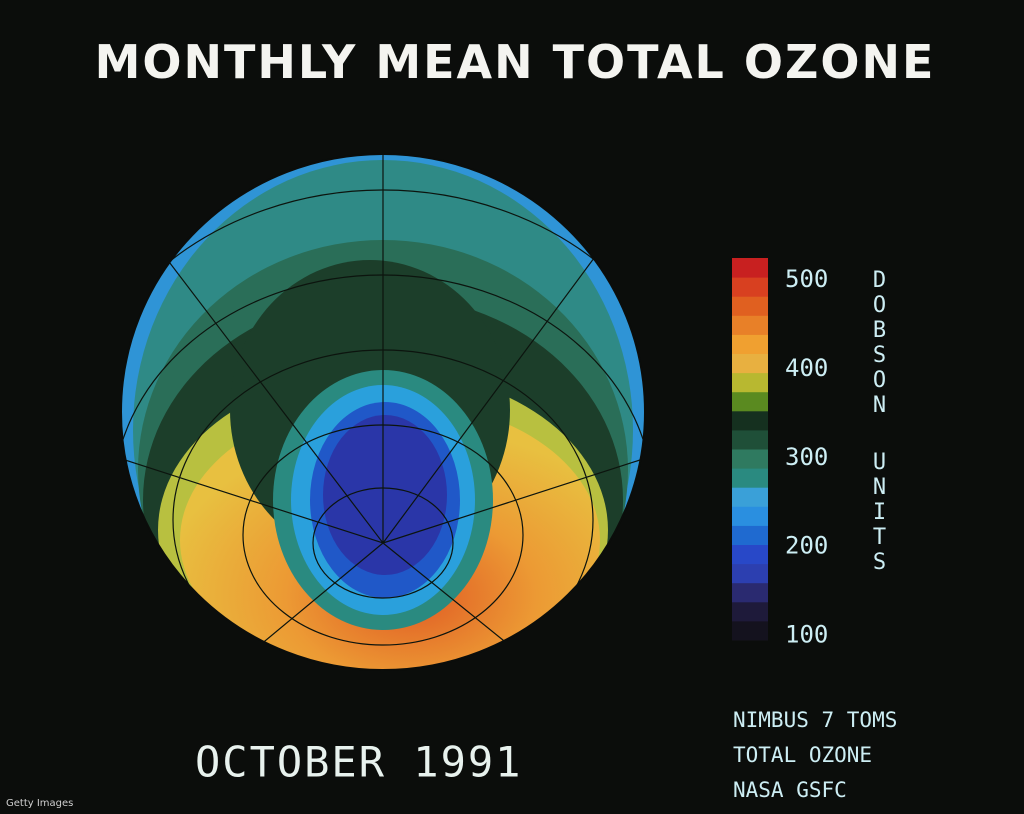  What do you see at coordinates (780, 453) in the screenshot?
I see `colorbar: 100 200 300 400 500` at bounding box center [780, 453].